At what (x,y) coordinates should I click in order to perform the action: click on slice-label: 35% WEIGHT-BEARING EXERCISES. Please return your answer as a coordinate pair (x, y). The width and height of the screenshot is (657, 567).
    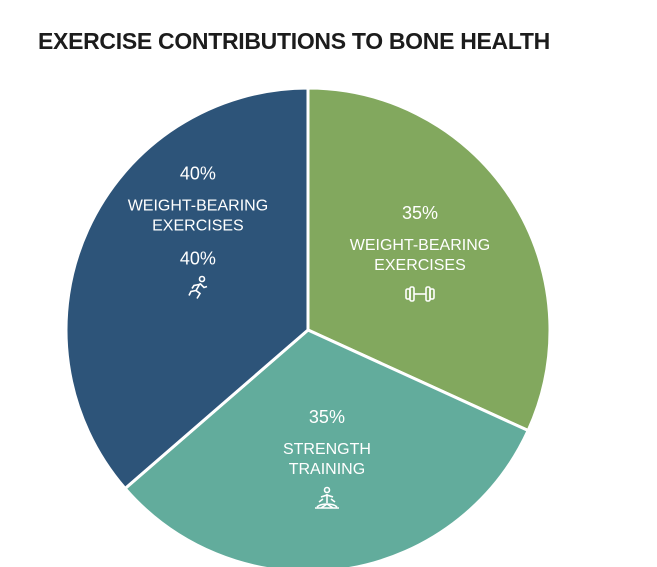
    Looking at the image, I should click on (420, 258).